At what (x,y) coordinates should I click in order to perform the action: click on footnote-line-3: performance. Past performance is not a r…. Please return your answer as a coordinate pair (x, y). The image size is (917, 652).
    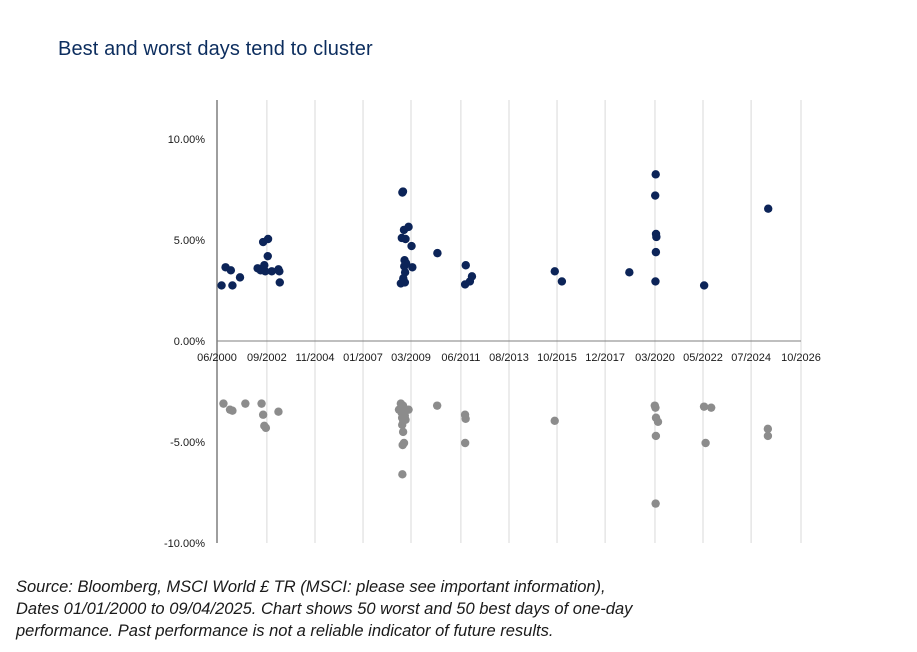
    Looking at the image, I should click on (285, 631).